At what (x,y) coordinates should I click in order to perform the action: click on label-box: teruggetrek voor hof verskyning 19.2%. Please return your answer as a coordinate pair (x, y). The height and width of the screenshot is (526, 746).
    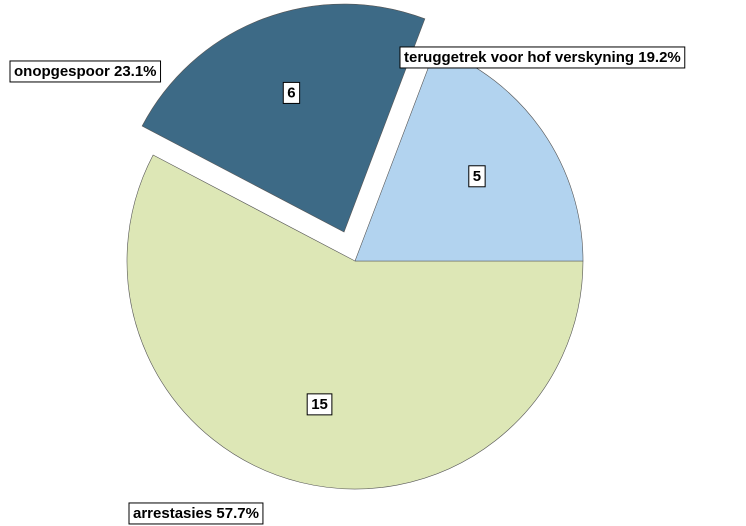
    Looking at the image, I should click on (542, 57).